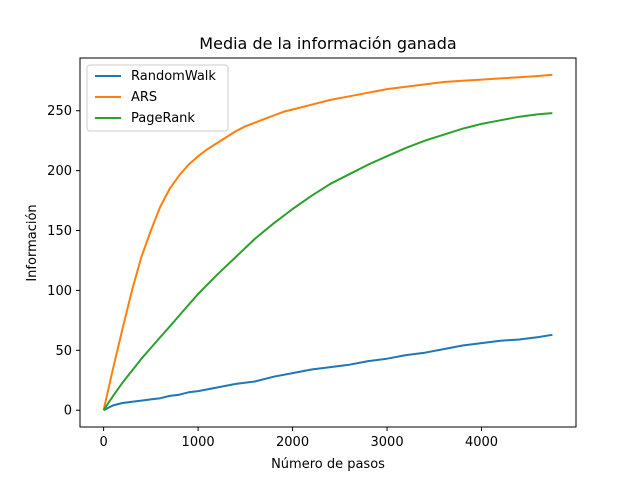 This screenshot has height=480, width=640. What do you see at coordinates (59, 111) in the screenshot?
I see `y-tick-label: 250` at bounding box center [59, 111].